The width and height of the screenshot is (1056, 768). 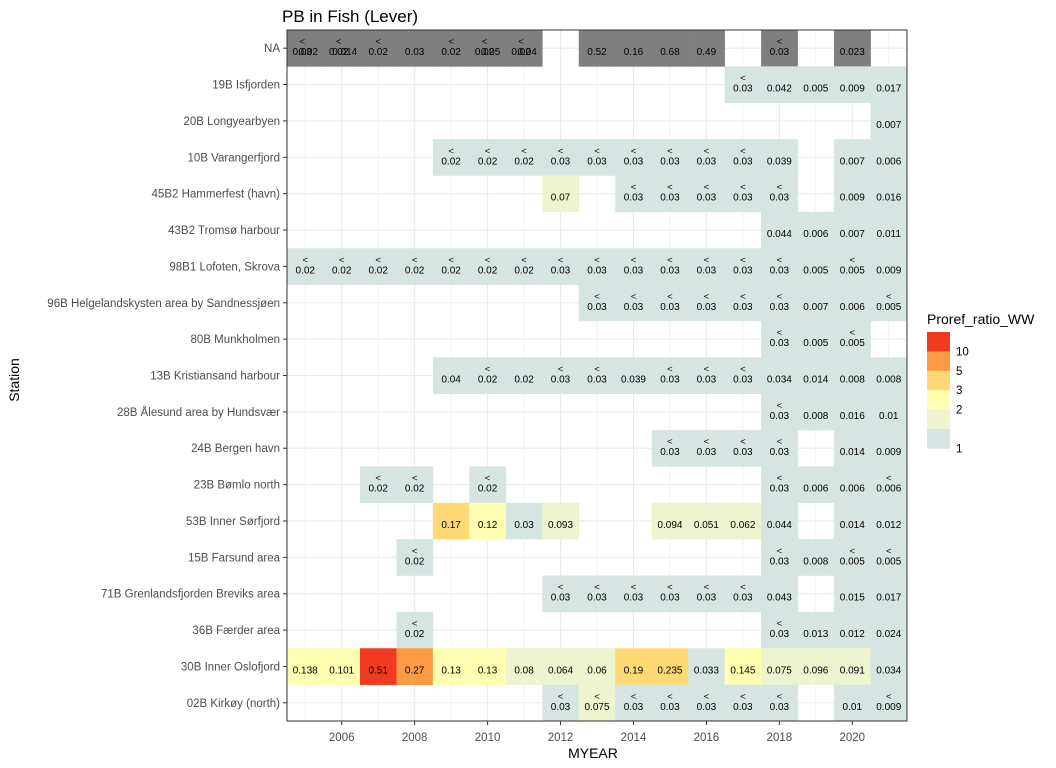 I want to click on legend-label: 1, so click(x=959, y=449).